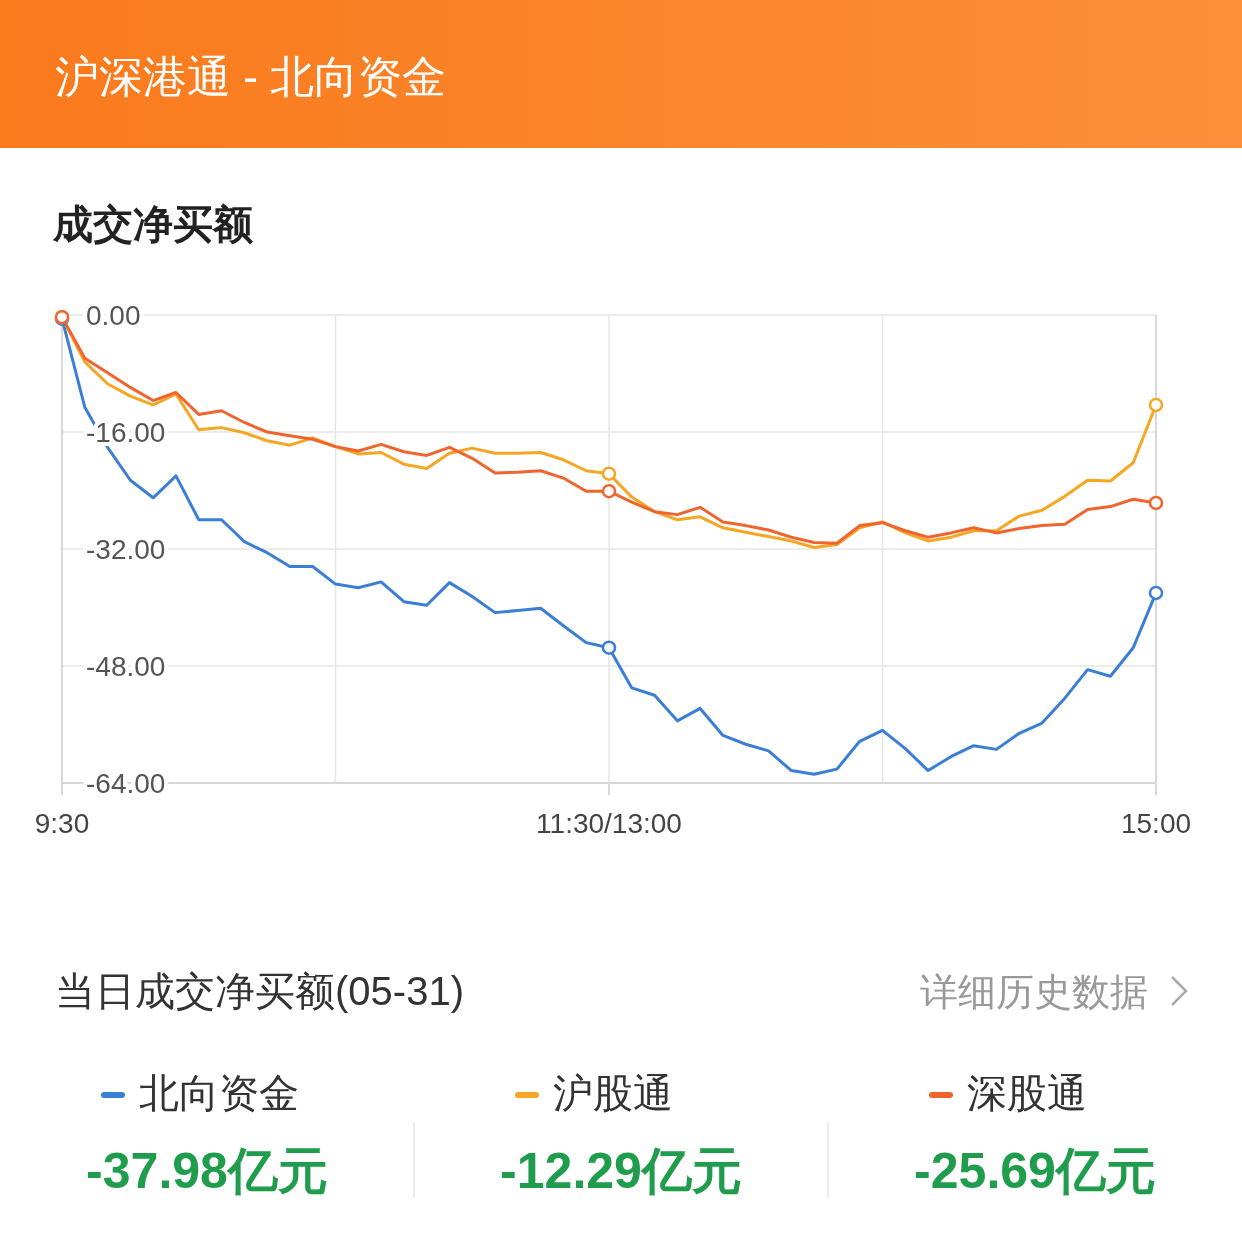 Image resolution: width=1242 pixels, height=1259 pixels. I want to click on y-tick-label: -64.00, so click(126, 783).